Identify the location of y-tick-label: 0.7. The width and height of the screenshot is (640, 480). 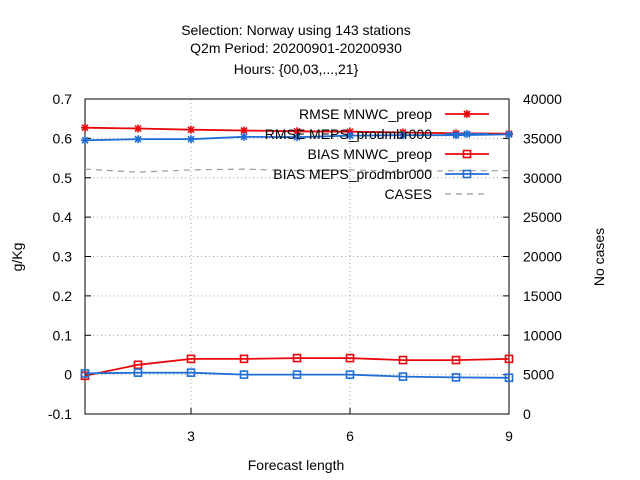
(63, 99).